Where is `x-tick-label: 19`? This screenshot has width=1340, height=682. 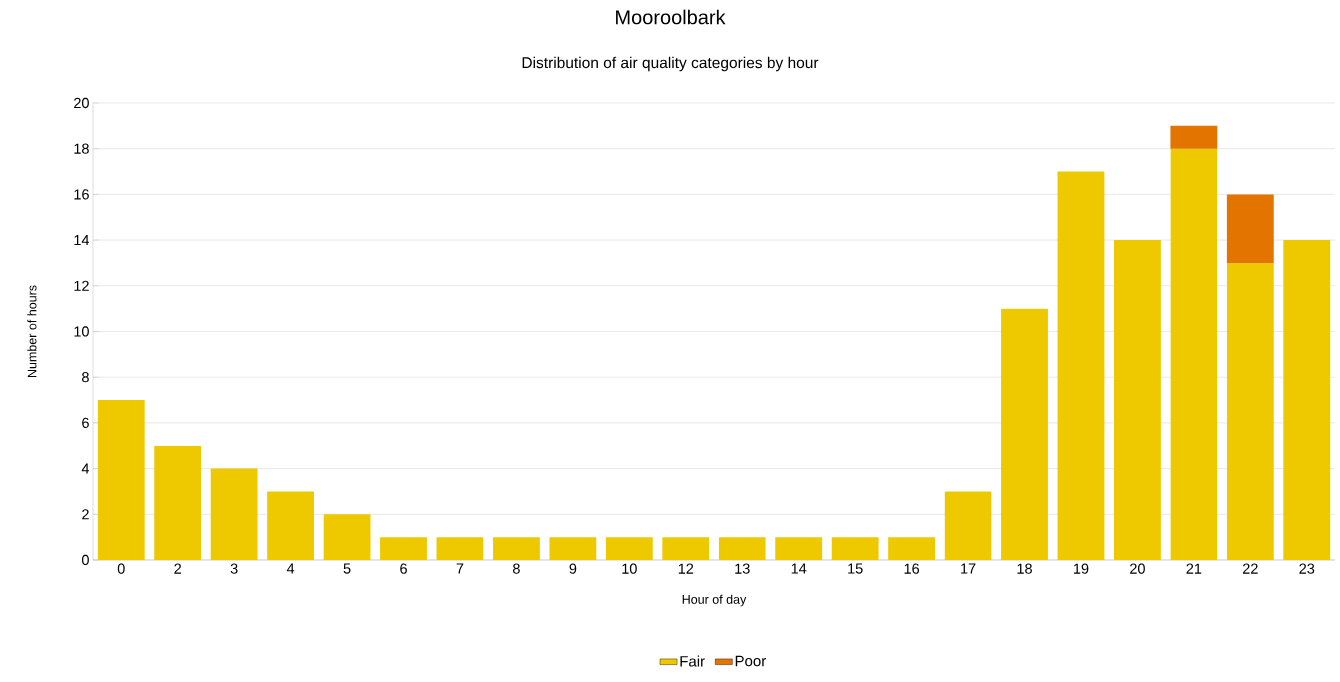 x-tick-label: 19 is located at coordinates (1081, 568).